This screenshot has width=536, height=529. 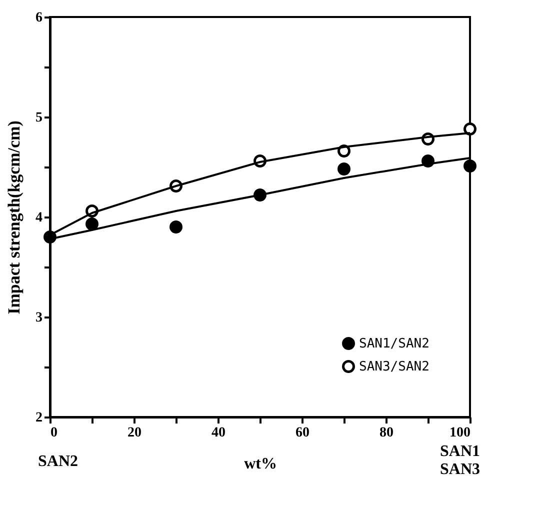 I want to click on legend-label: SAN1/SAN2, so click(x=394, y=344).